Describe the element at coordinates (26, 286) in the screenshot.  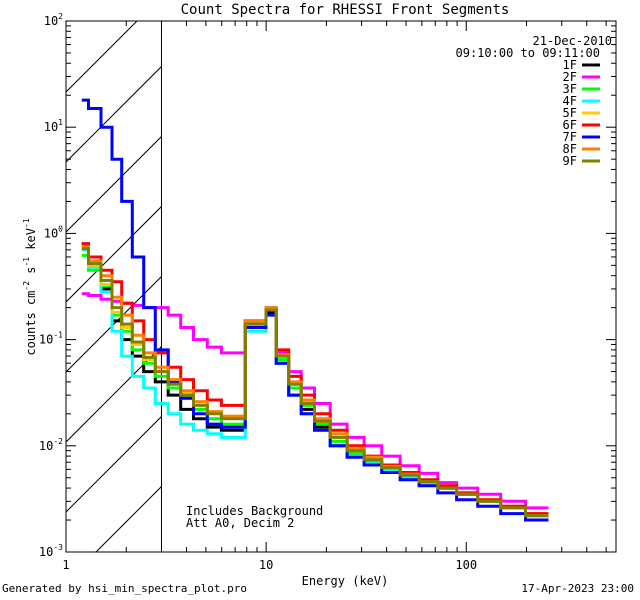
I see `y-label-exp: -2` at that location.